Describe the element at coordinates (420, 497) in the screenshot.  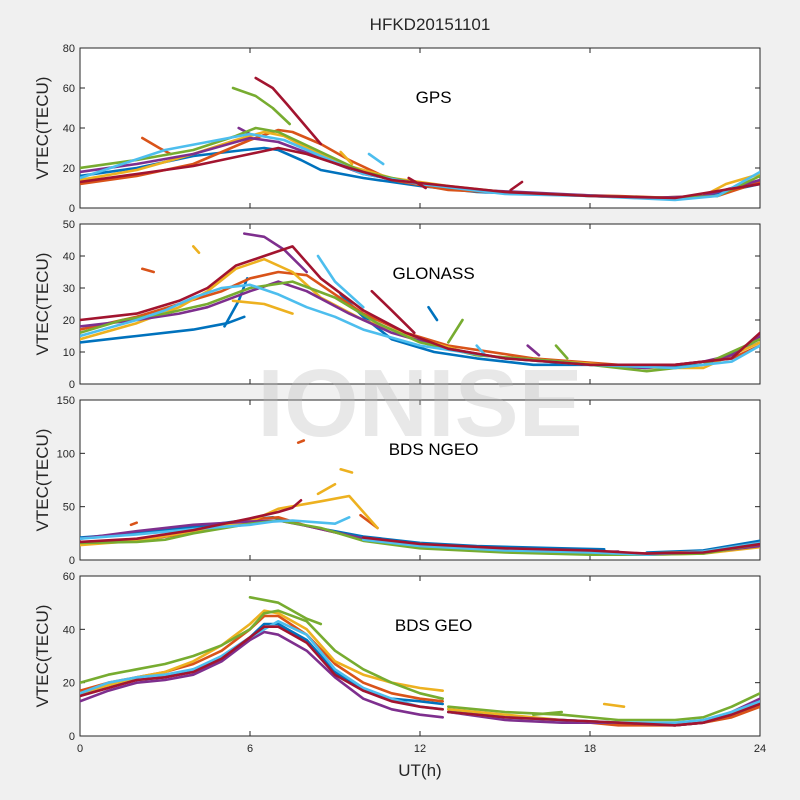
I see `series-group-bds-ngeo` at that location.